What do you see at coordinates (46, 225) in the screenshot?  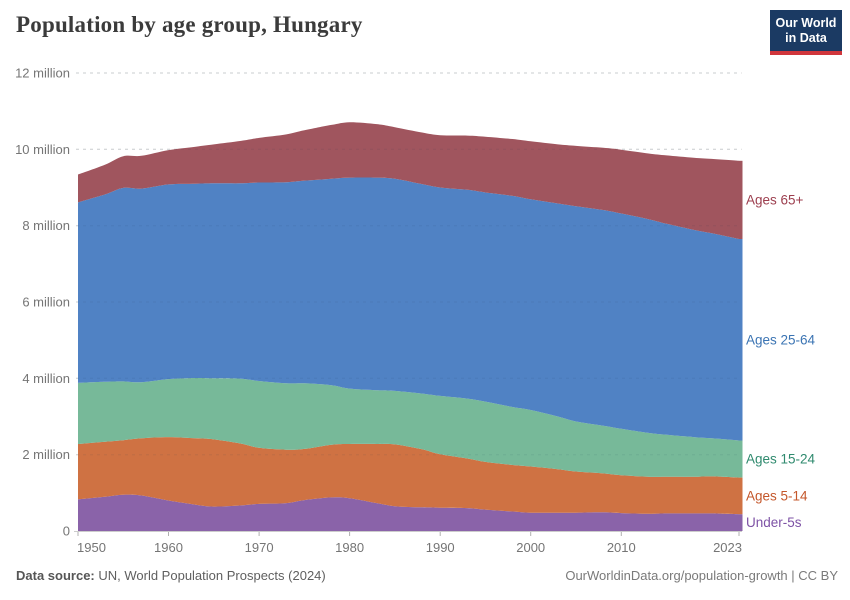 I see `y-axis-label: 8 million` at bounding box center [46, 225].